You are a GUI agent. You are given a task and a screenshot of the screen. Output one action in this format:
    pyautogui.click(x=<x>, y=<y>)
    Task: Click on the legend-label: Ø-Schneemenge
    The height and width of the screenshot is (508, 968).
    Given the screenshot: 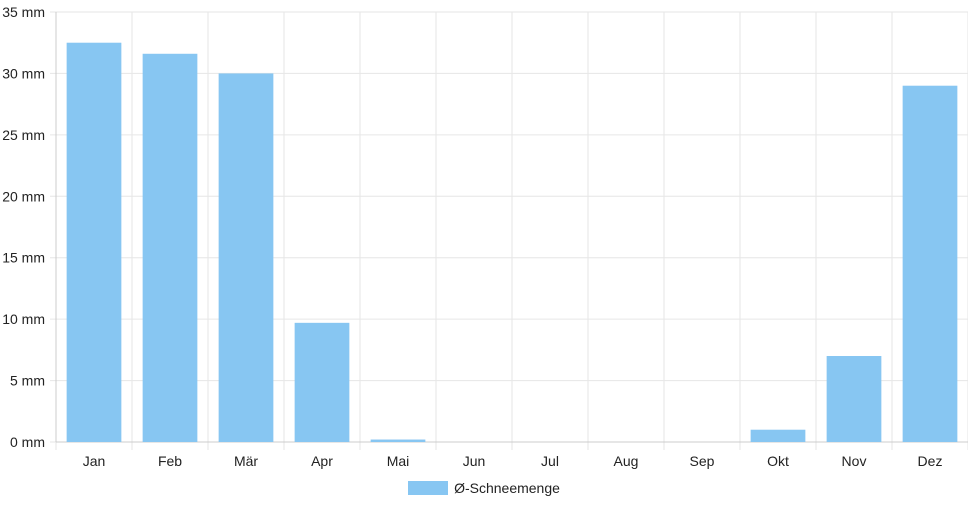 What is the action you would take?
    pyautogui.click(x=507, y=488)
    